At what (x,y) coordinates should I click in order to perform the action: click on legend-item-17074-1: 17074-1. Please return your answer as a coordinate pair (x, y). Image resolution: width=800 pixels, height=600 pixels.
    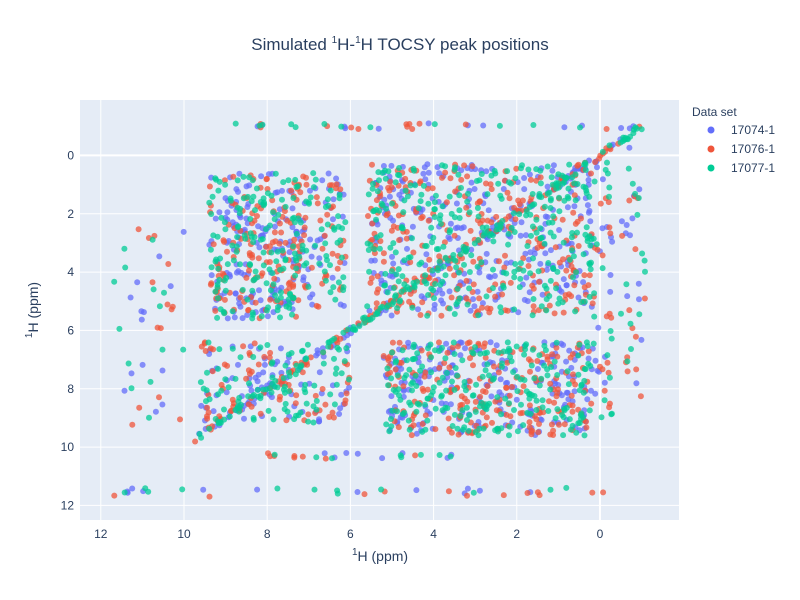
    Looking at the image, I should click on (741, 130).